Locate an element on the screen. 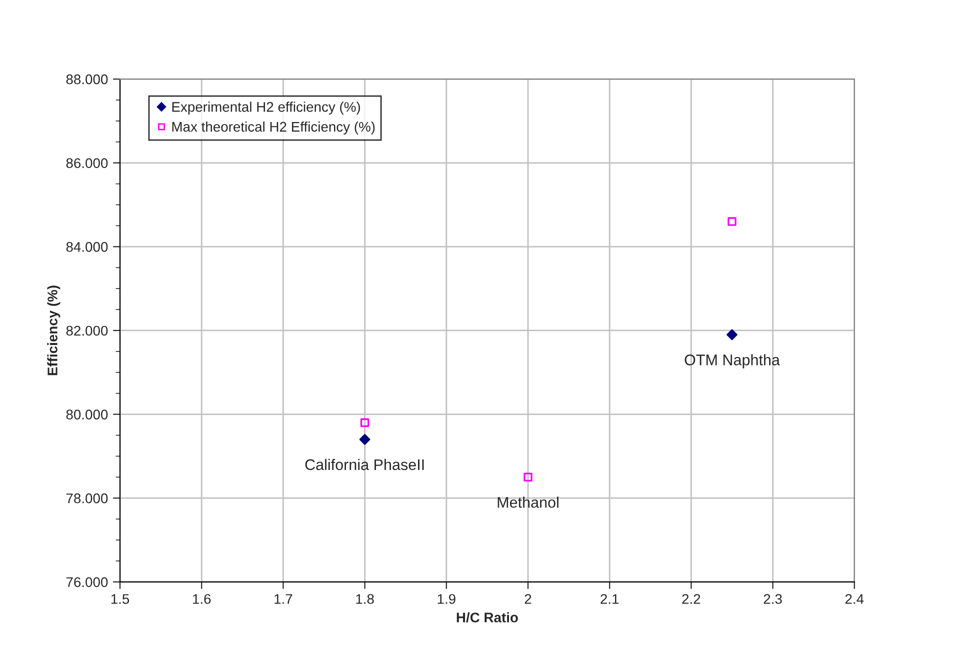 The image size is (960, 659). x-tick-label: 1.9 is located at coordinates (447, 599).